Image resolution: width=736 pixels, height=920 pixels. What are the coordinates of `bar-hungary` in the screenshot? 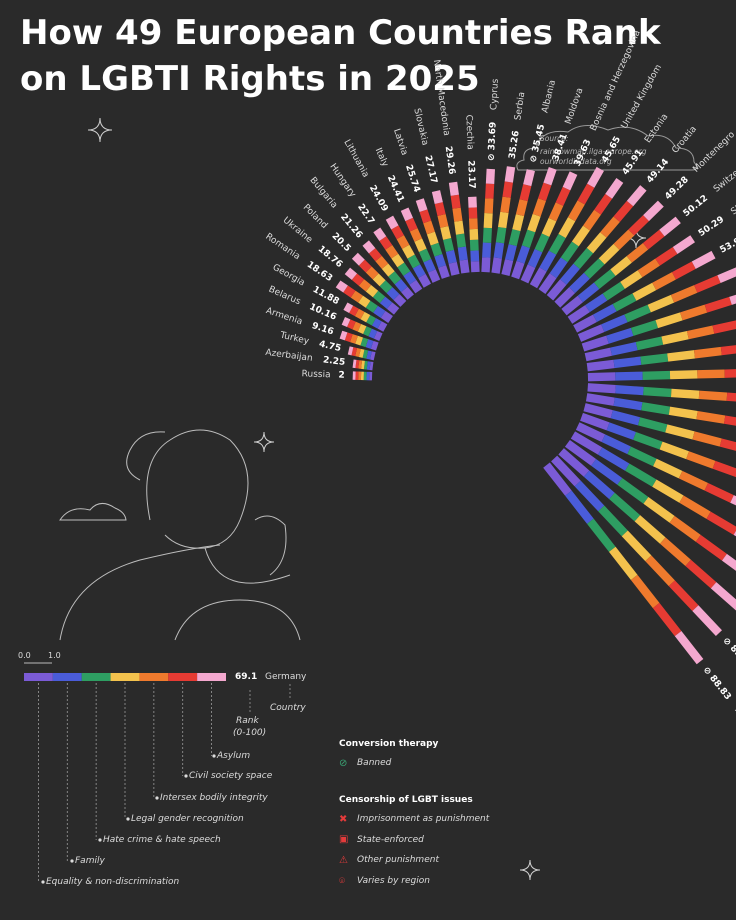 It's located at (398, 260).